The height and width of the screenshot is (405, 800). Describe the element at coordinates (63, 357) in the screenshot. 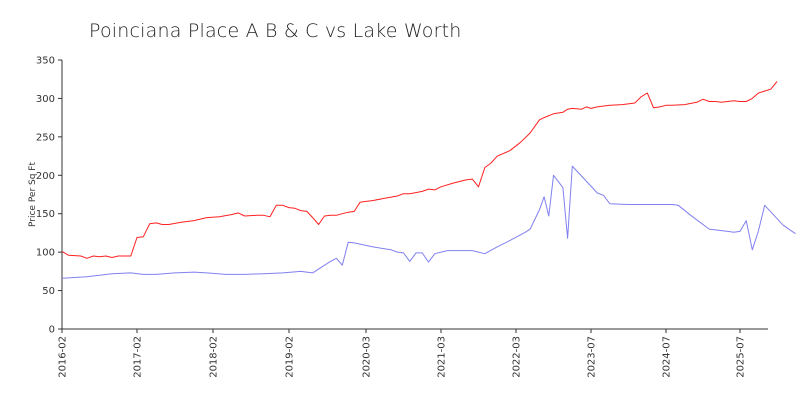

I see `x-tick-label: 2016-02` at that location.